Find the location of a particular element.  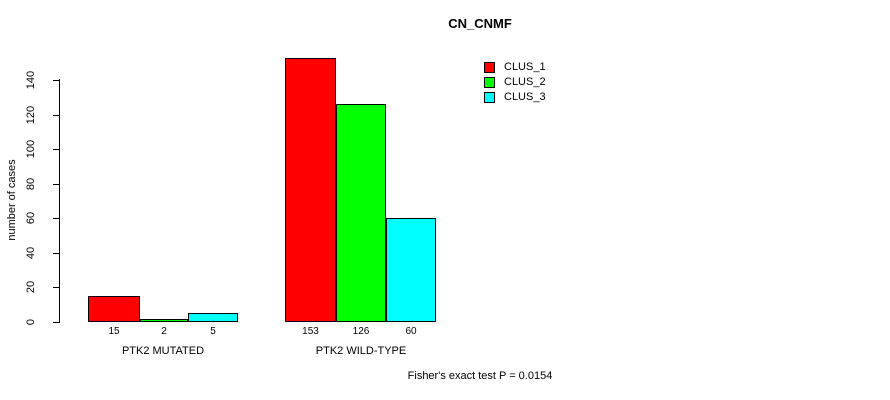

y-axis-tick-label: 0 is located at coordinates (31, 322).